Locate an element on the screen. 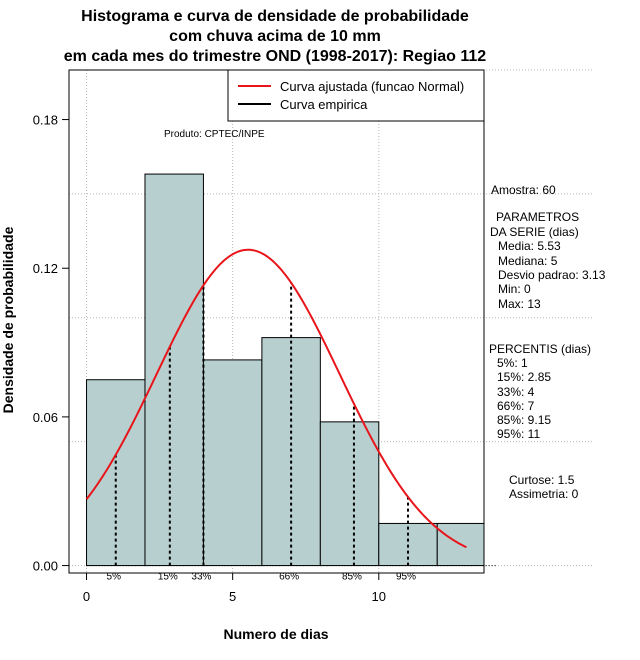  percentile-label-4: 85% is located at coordinates (352, 577).